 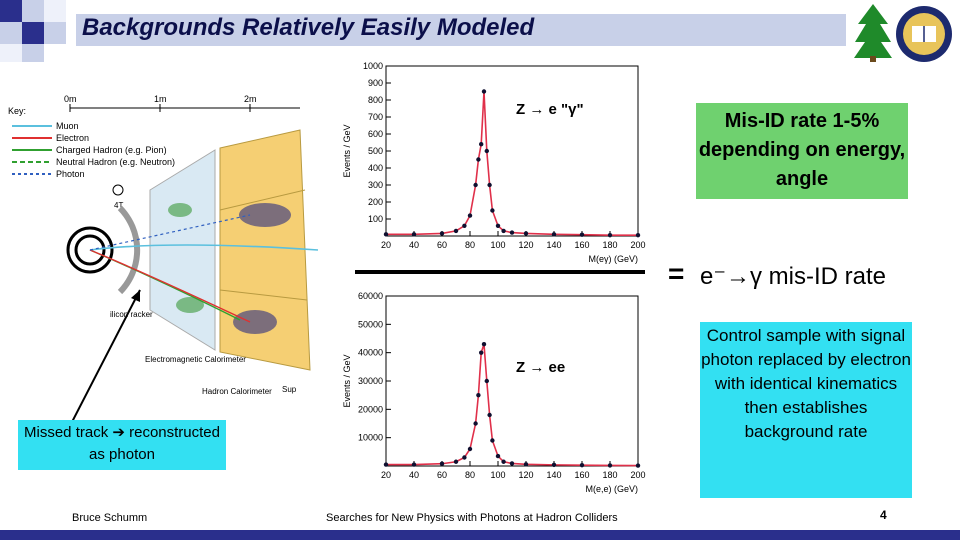 I want to click on x-tick-label: 140, so click(x=553, y=475).